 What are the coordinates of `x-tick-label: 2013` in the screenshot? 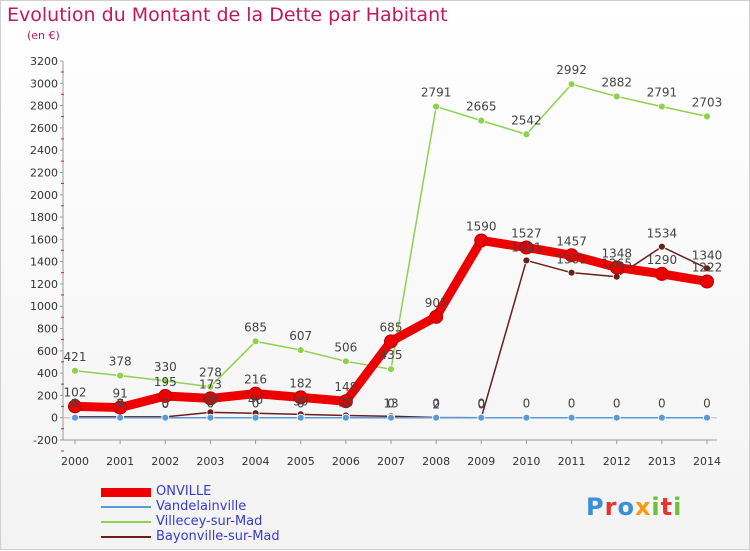 It's located at (662, 461).